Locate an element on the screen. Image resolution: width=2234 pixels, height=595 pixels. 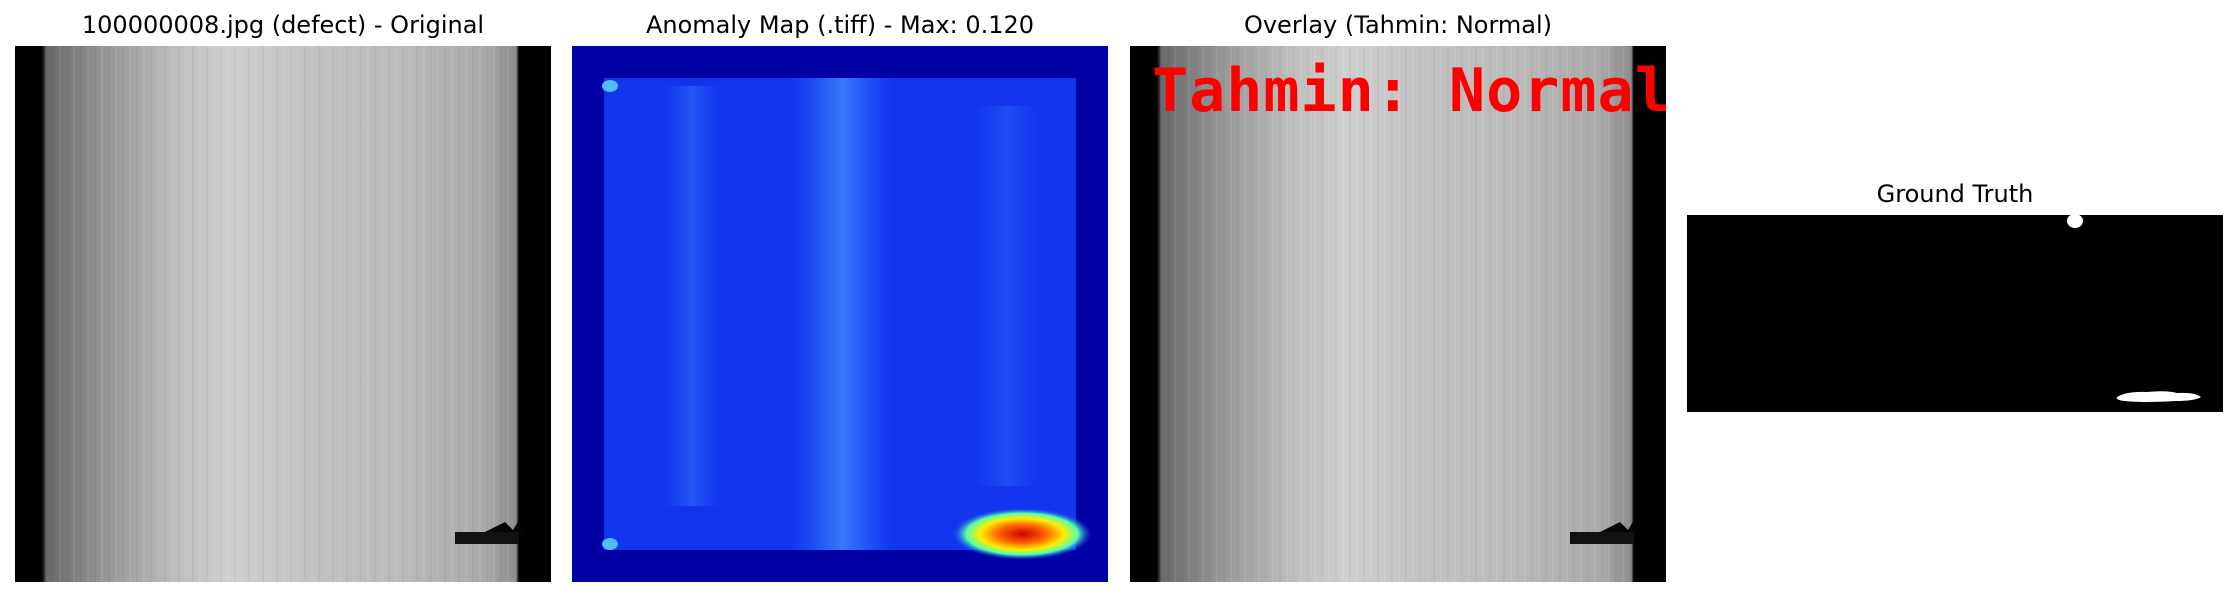
ground-truth-mask is located at coordinates (1955, 313).